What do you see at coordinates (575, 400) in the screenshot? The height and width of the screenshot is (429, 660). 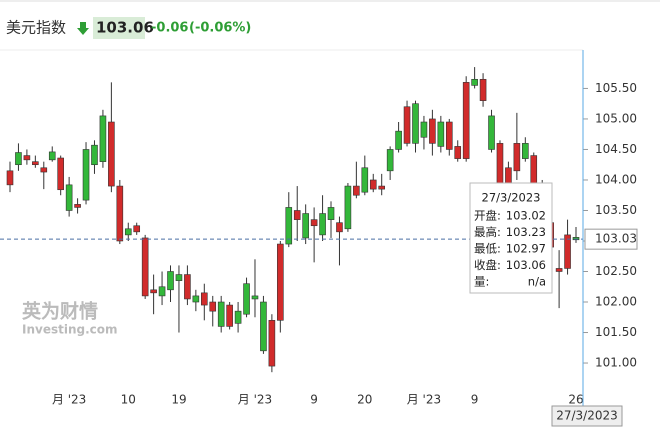 I see `x-tick-label: 26` at bounding box center [575, 400].